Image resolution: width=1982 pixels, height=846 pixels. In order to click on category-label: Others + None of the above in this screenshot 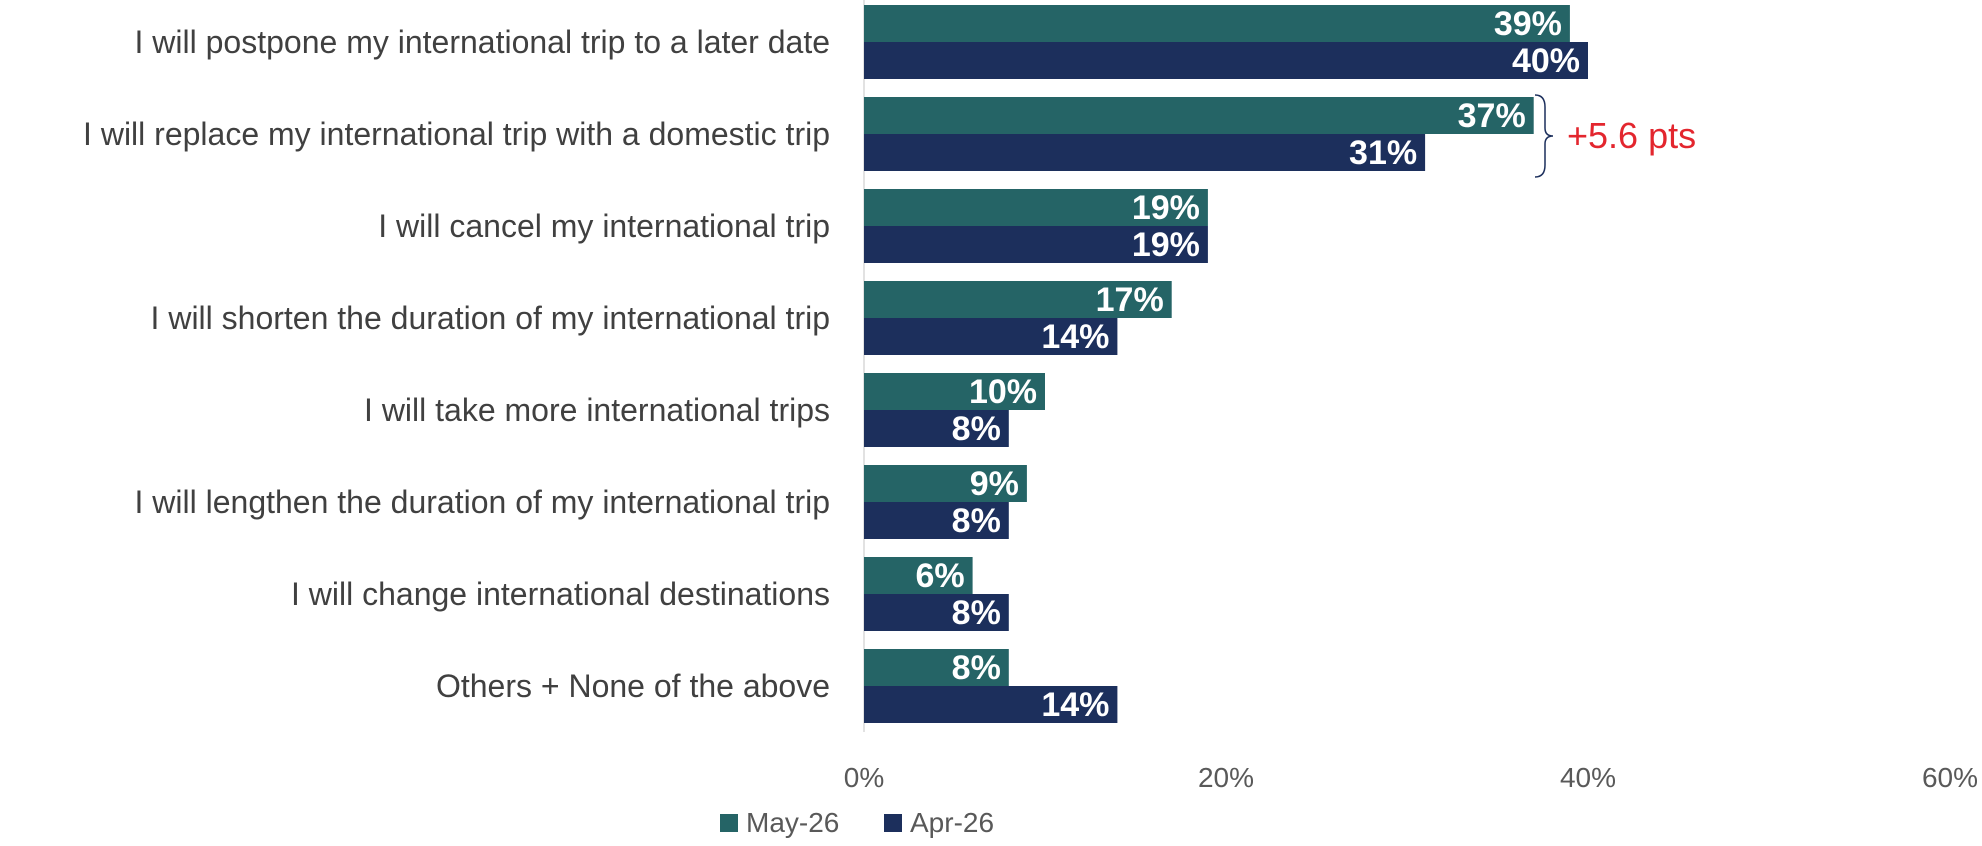, I will do `click(633, 686)`.